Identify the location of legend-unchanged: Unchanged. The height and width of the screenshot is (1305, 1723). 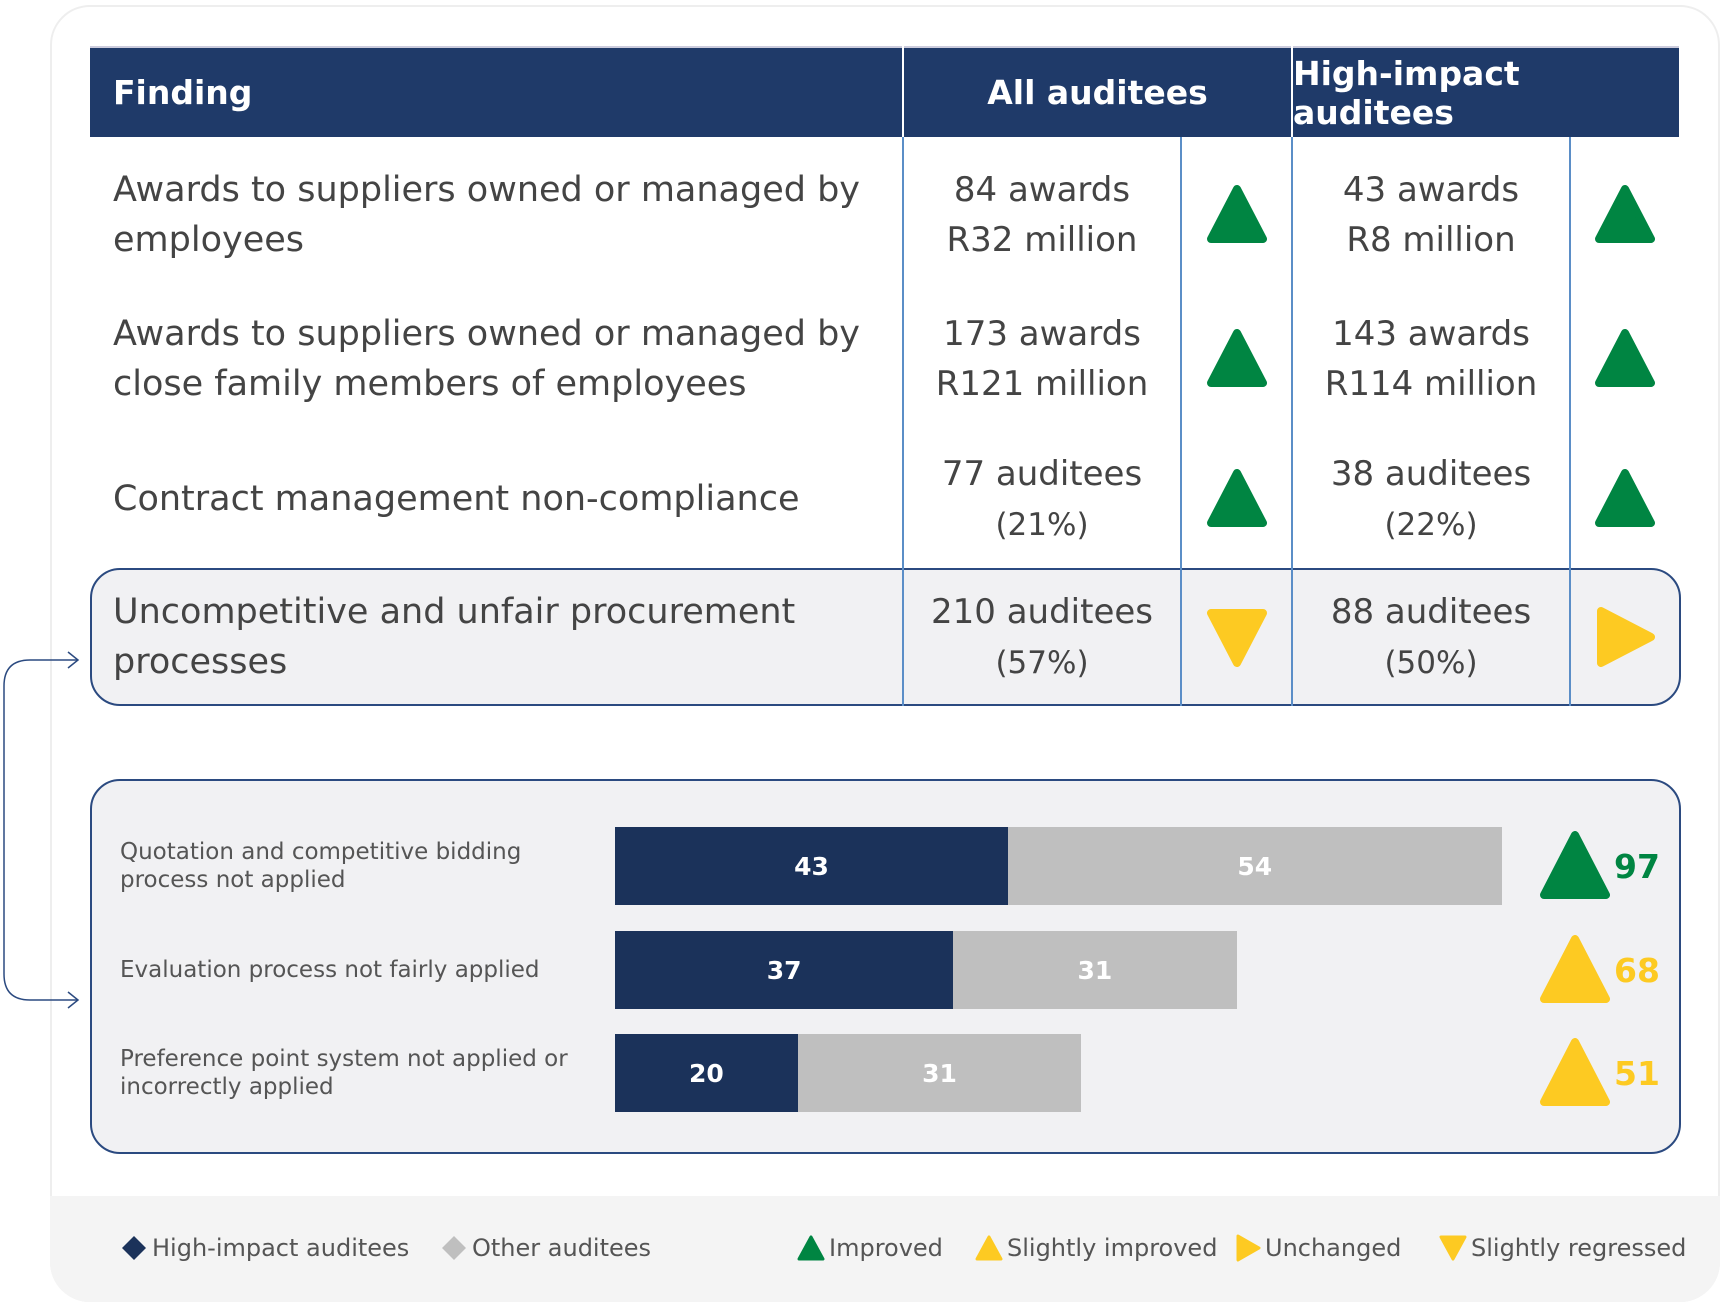
(1318, 1248).